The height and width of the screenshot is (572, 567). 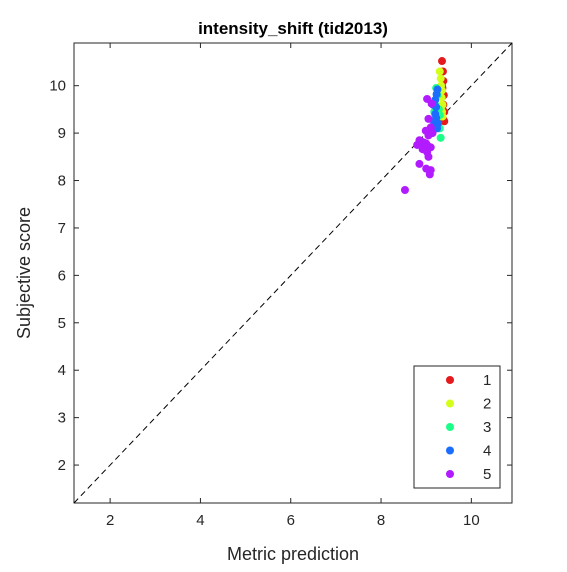 I want to click on y-tick-label: 4, so click(x=62, y=370).